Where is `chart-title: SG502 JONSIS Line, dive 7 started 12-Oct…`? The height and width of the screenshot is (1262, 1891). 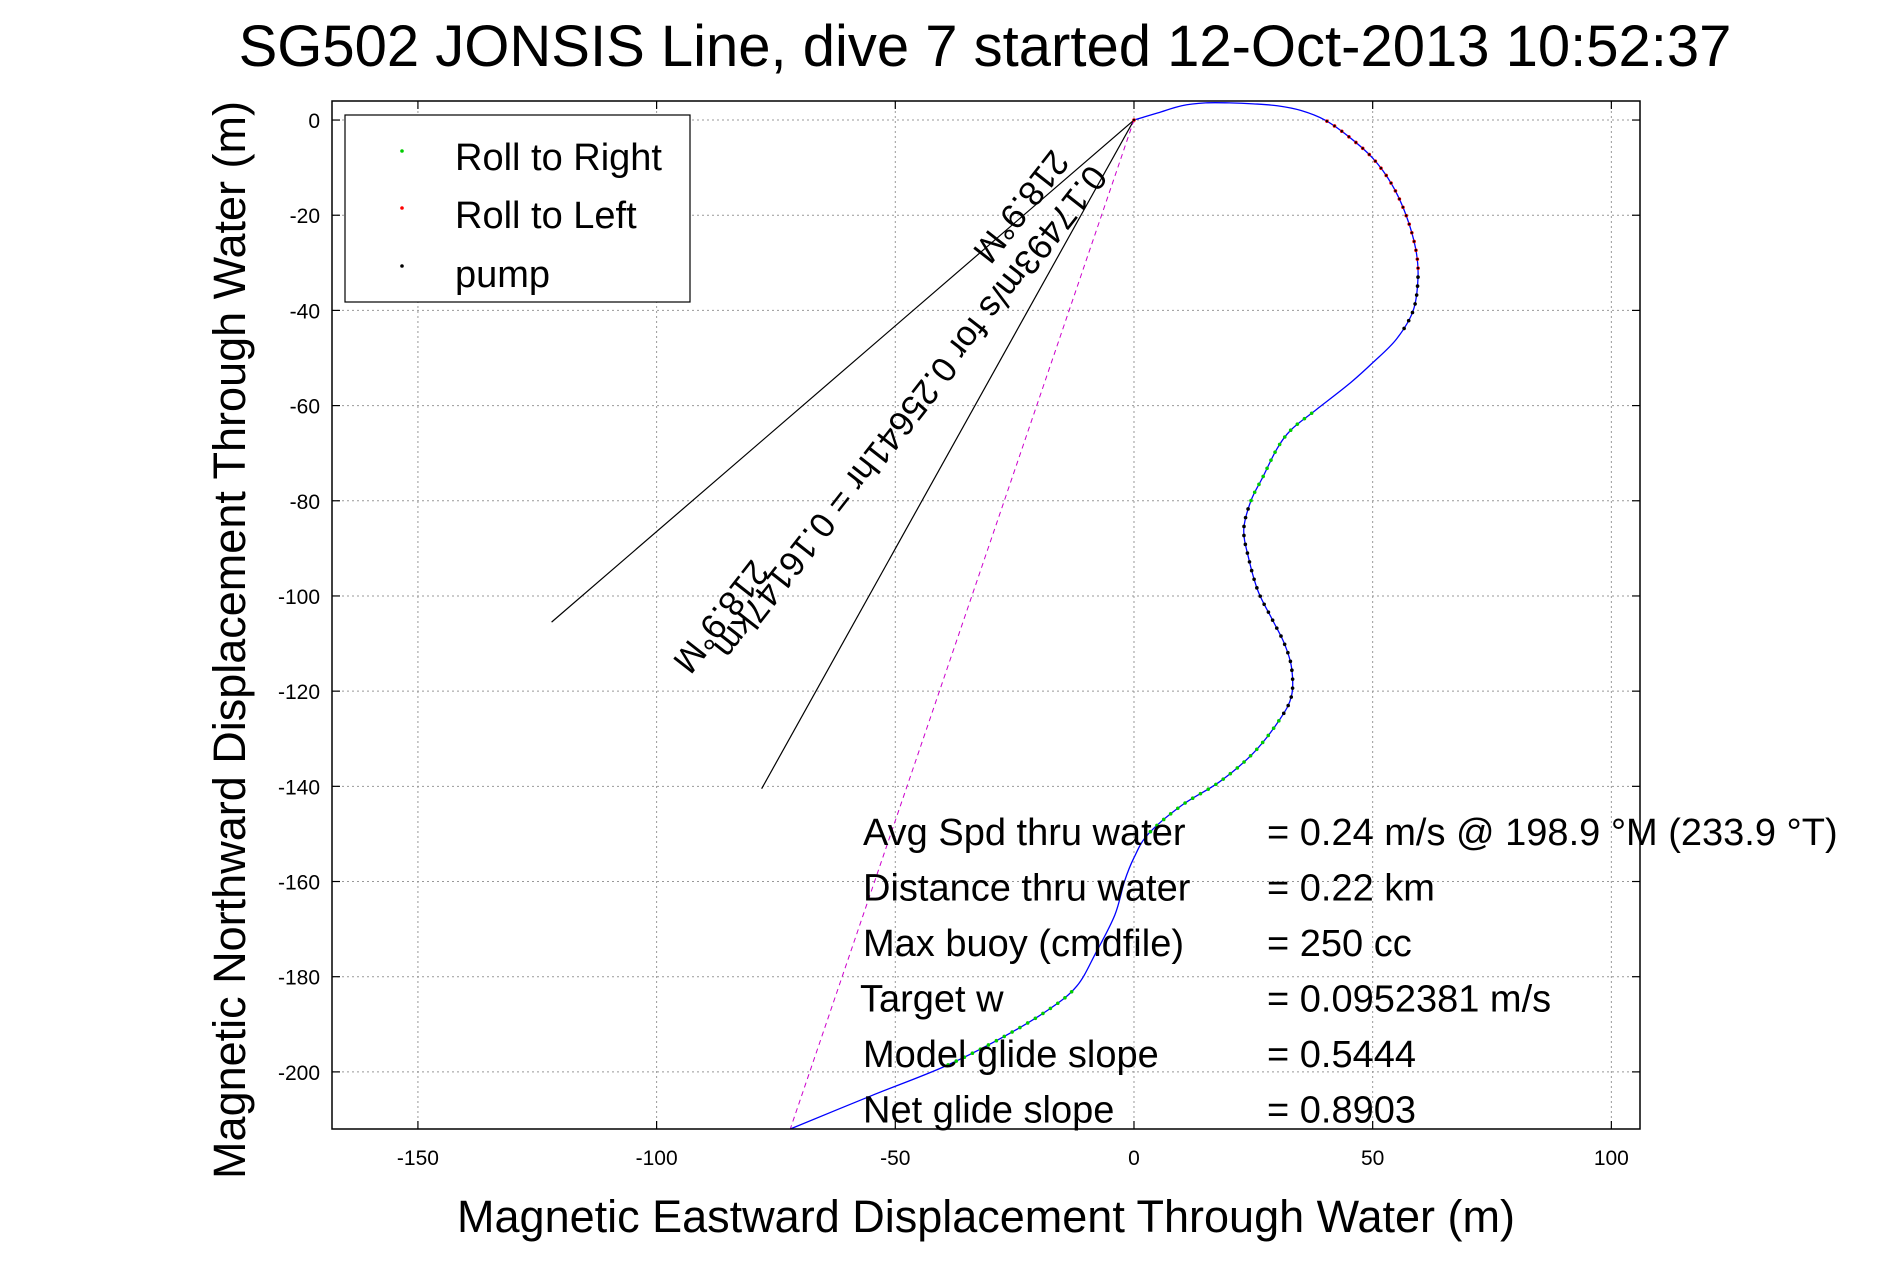
chart-title: SG502 JONSIS Line, dive 7 started 12-Oct… is located at coordinates (985, 46).